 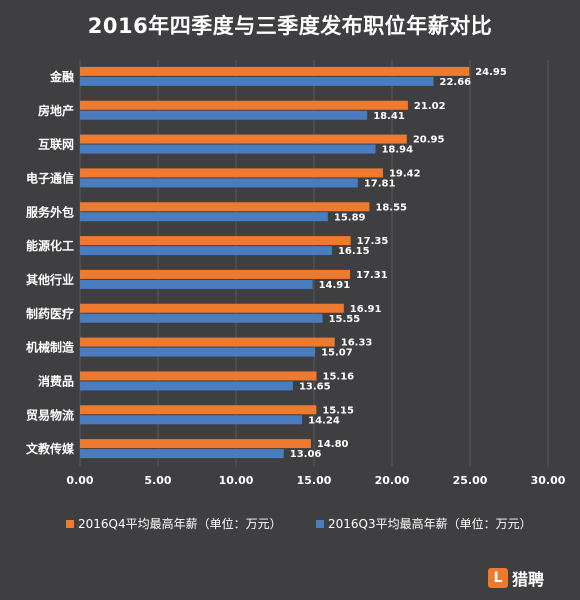 I want to click on category-label: 电子通信, so click(x=50, y=177).